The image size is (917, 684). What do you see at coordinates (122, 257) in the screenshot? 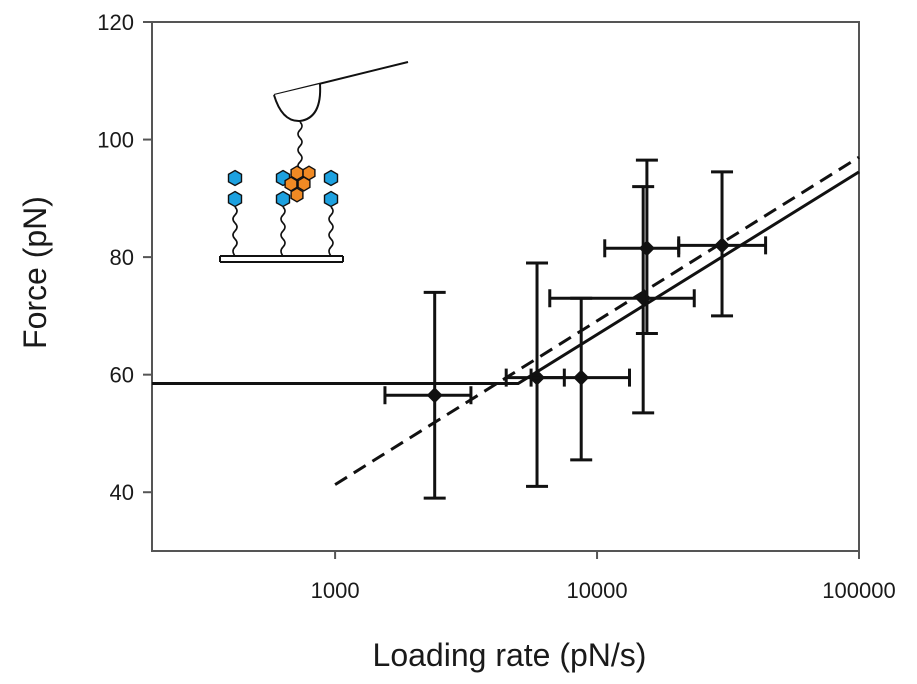
I see `y-tick-label: 80` at bounding box center [122, 257].